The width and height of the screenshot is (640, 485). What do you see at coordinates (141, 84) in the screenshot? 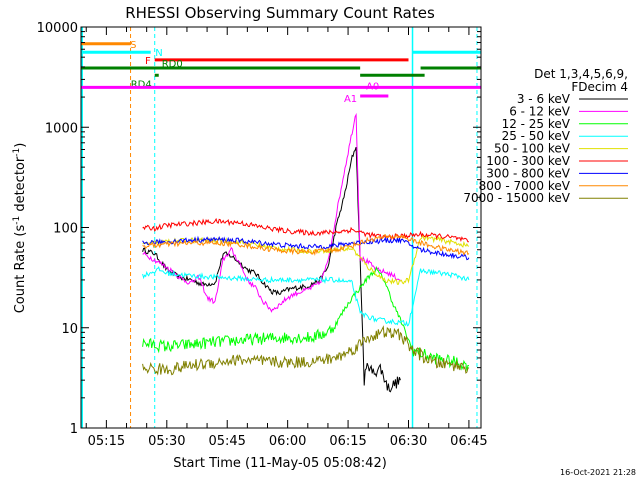
I see `flag-label-rd4: RD4` at bounding box center [141, 84].